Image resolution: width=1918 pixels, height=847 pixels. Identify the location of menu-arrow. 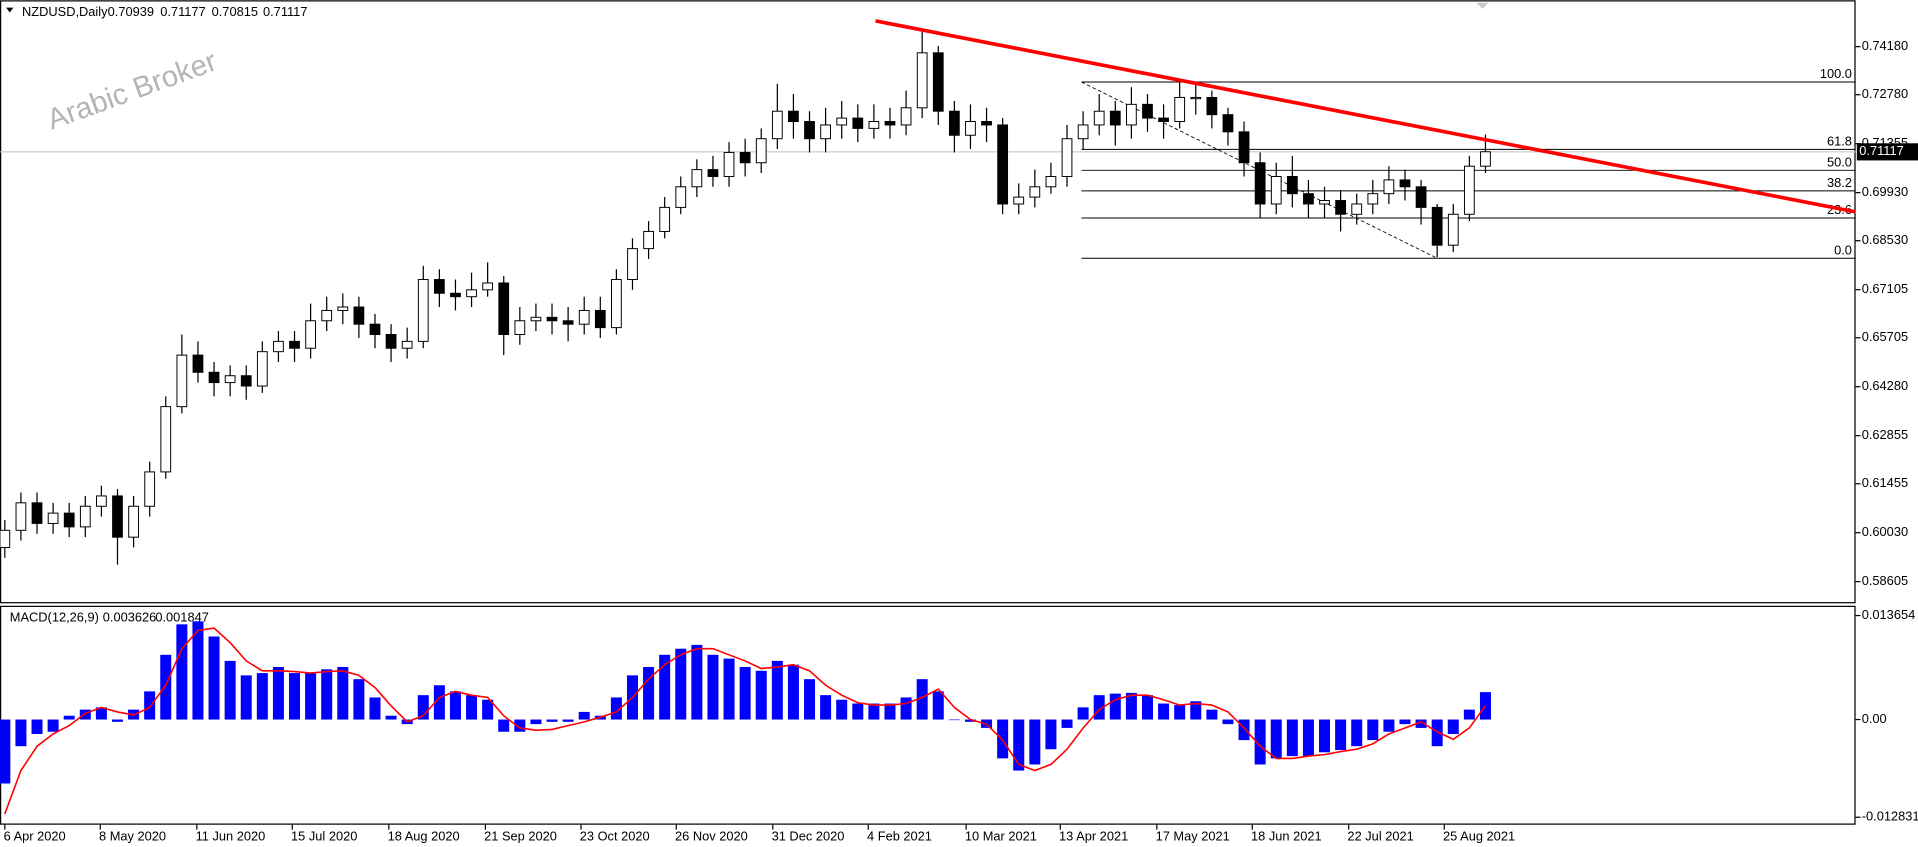
(10, 10).